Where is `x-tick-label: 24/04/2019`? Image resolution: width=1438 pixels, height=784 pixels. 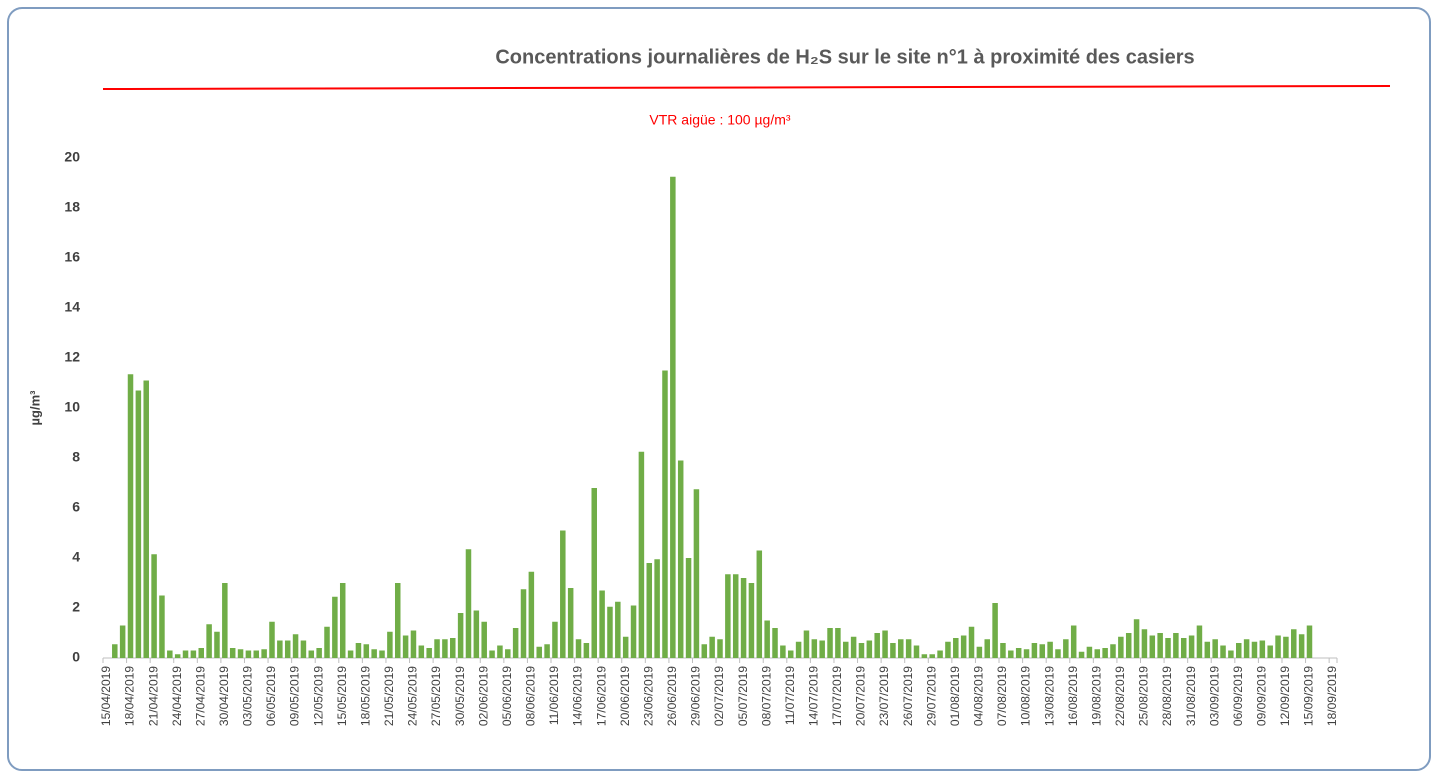 x-tick-label: 24/04/2019 is located at coordinates (177, 696).